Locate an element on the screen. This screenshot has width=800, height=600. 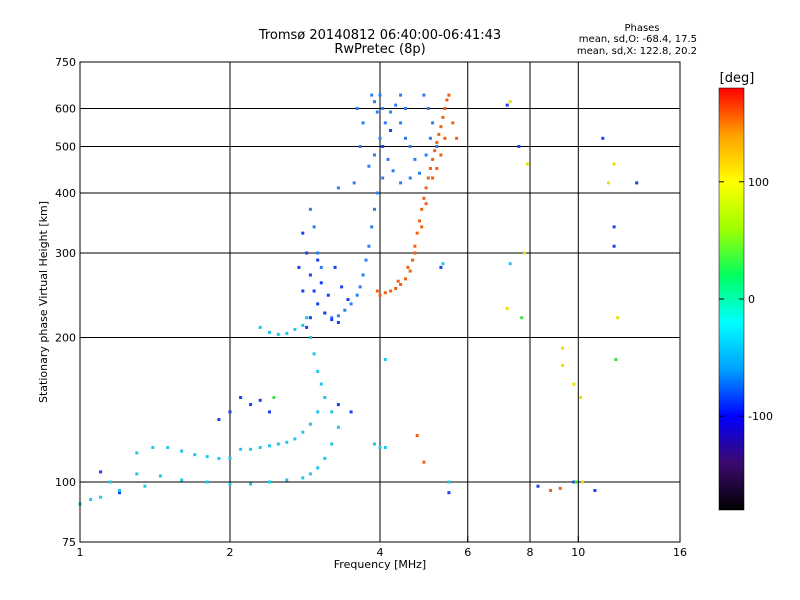
colorbar-tick-label: 0 is located at coordinates (751, 299).